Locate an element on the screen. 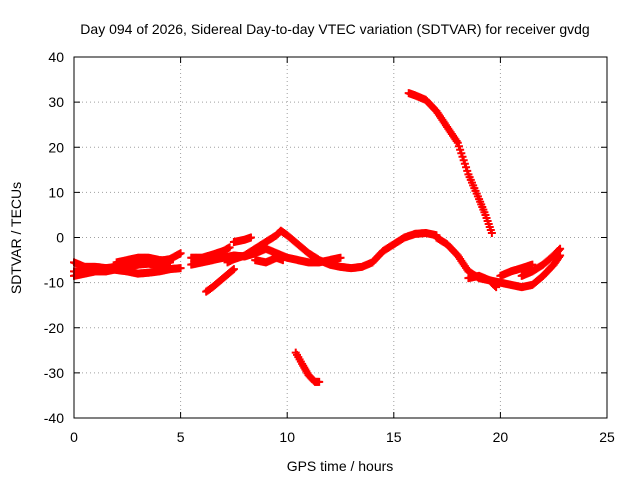 The width and height of the screenshot is (640, 480). x-tick-label: 5 is located at coordinates (181, 437).